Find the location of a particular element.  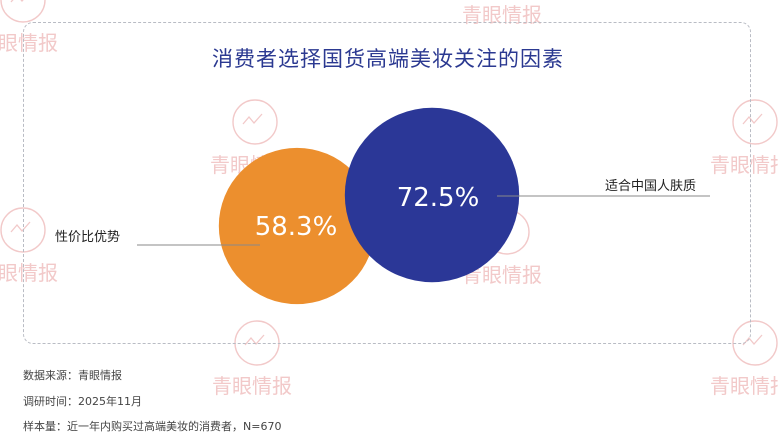

set-label-0: 性价比优势 is located at coordinates (87, 237).